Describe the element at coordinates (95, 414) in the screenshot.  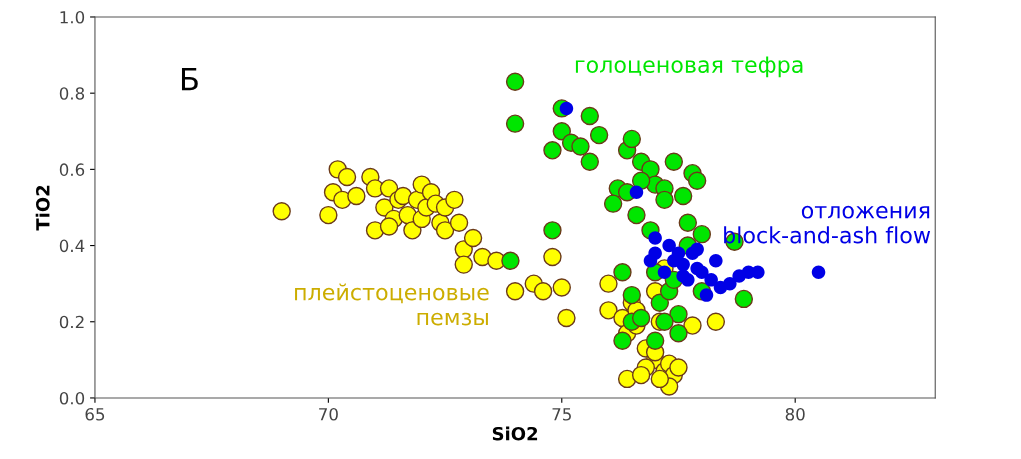
I see `x-tick-label: 65` at that location.